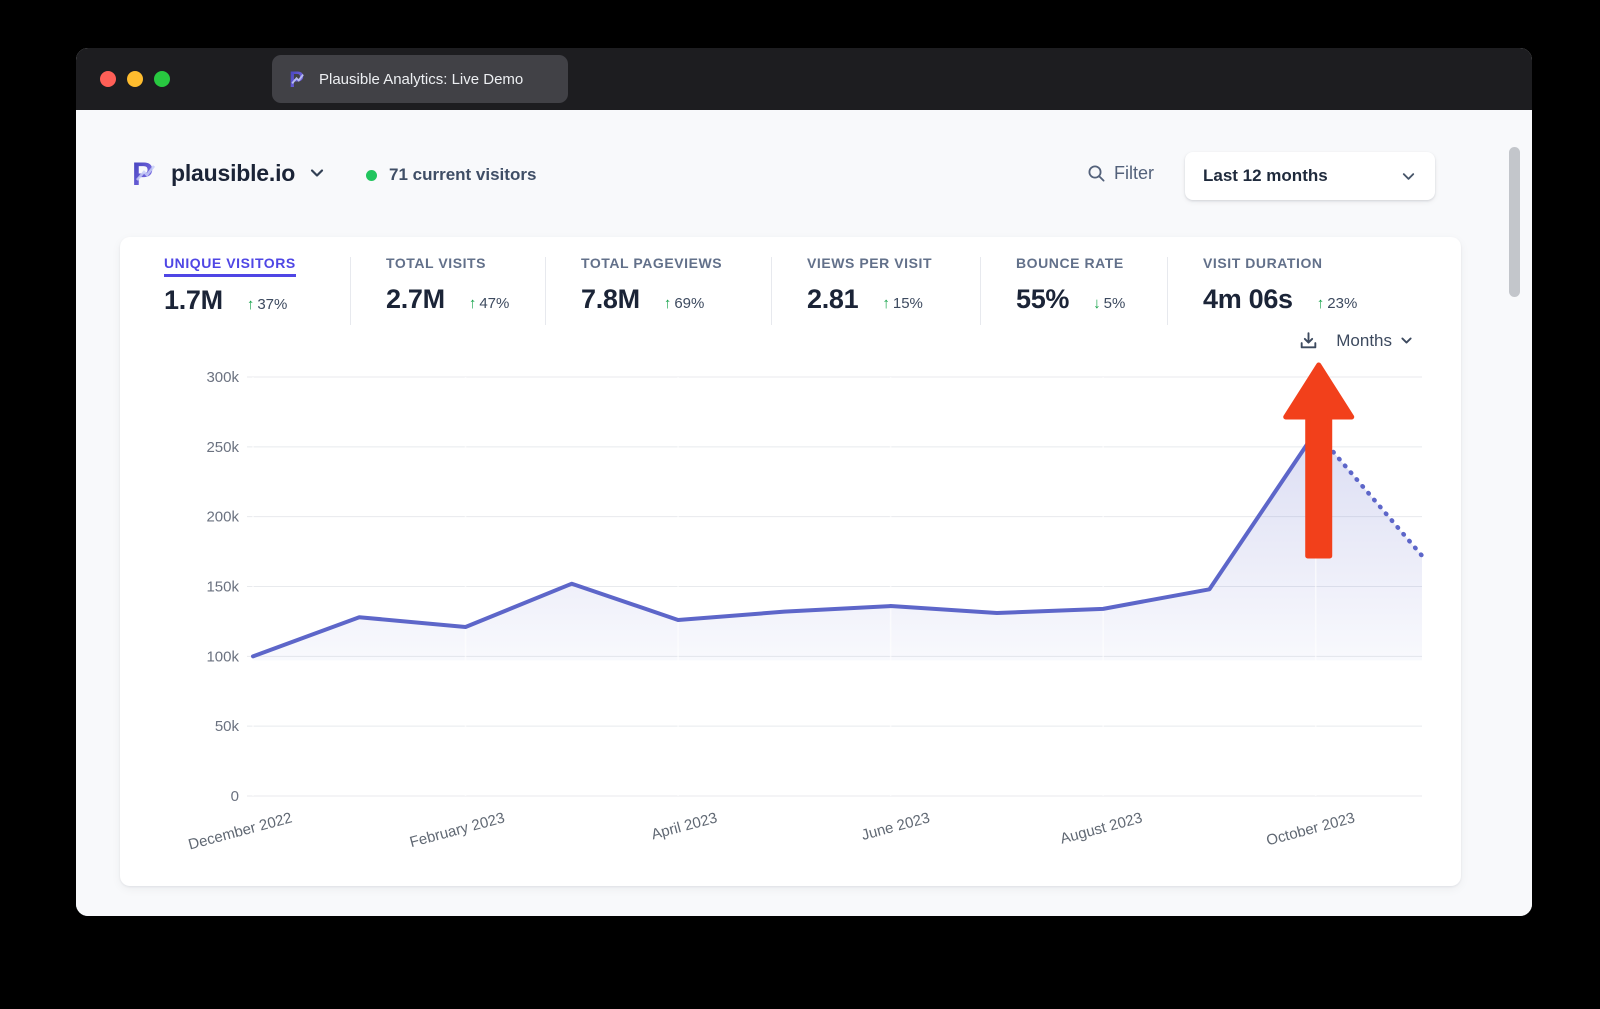 This screenshot has height=1009, width=1600. Describe the element at coordinates (1337, 303) in the screenshot. I see `stat-change: ↑ 23%` at that location.